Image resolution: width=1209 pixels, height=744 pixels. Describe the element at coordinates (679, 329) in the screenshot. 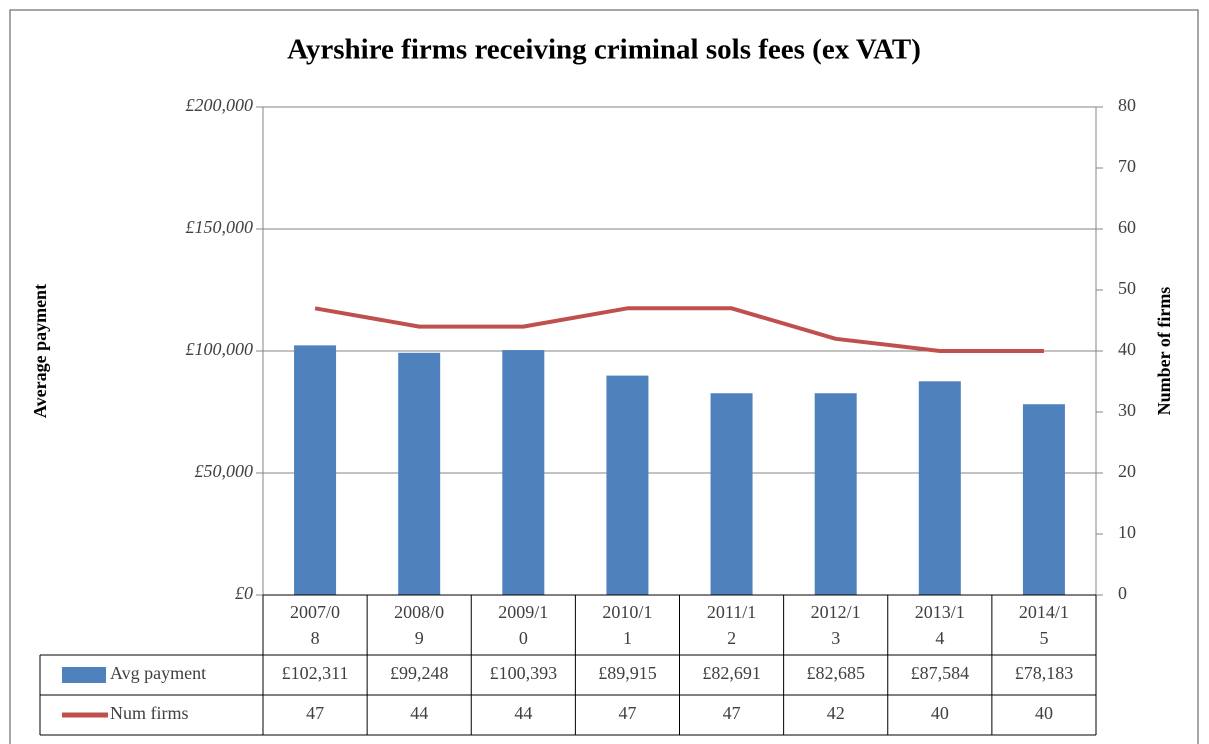

I see `line-series` at that location.